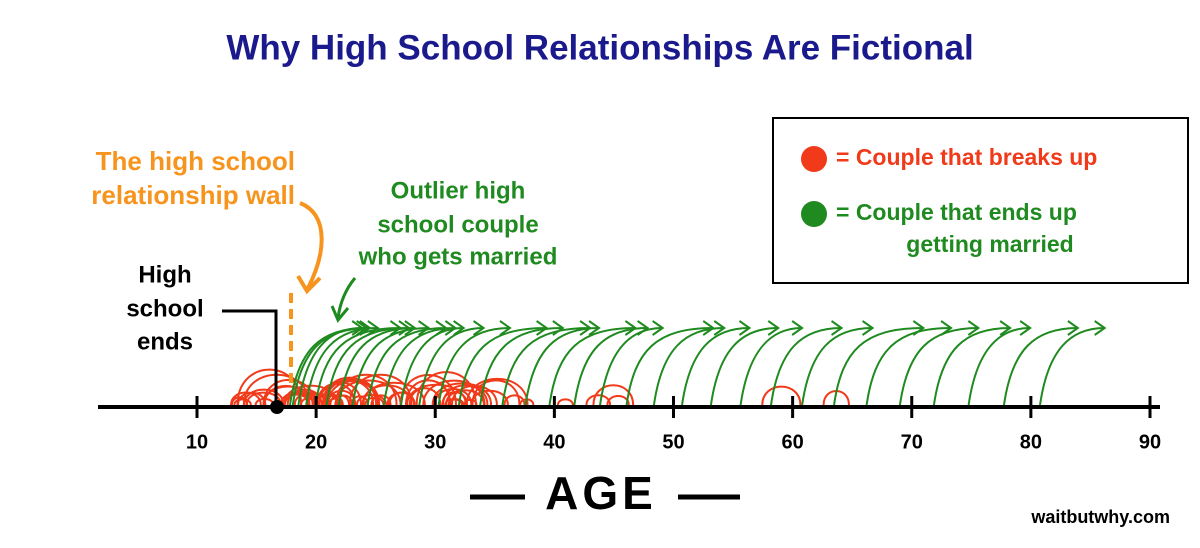 Image resolution: width=1200 pixels, height=548 pixels. I want to click on tick-label: 50, so click(673, 442).